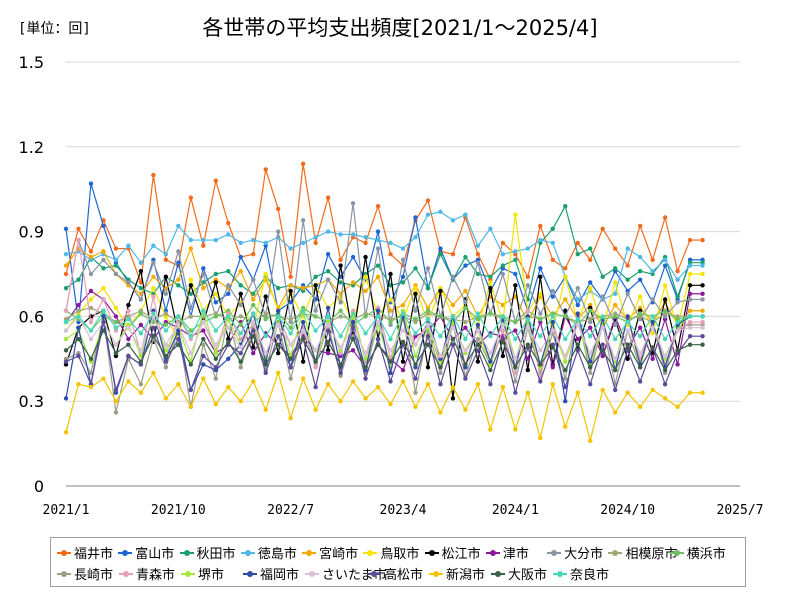  Describe the element at coordinates (575, 552) in the screenshot. I see `legend-item: 大分市` at that location.